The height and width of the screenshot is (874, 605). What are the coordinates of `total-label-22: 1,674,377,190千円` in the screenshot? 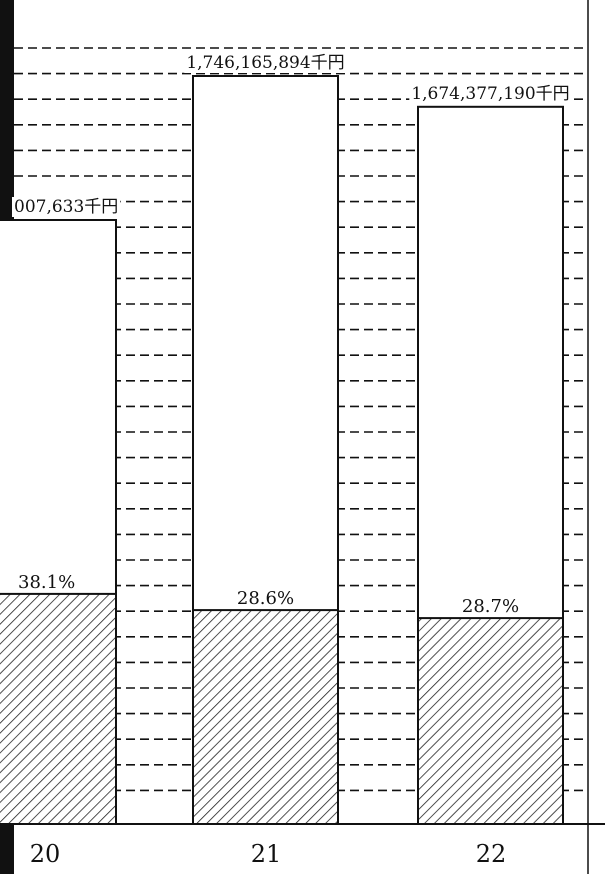 It's located at (490, 94).